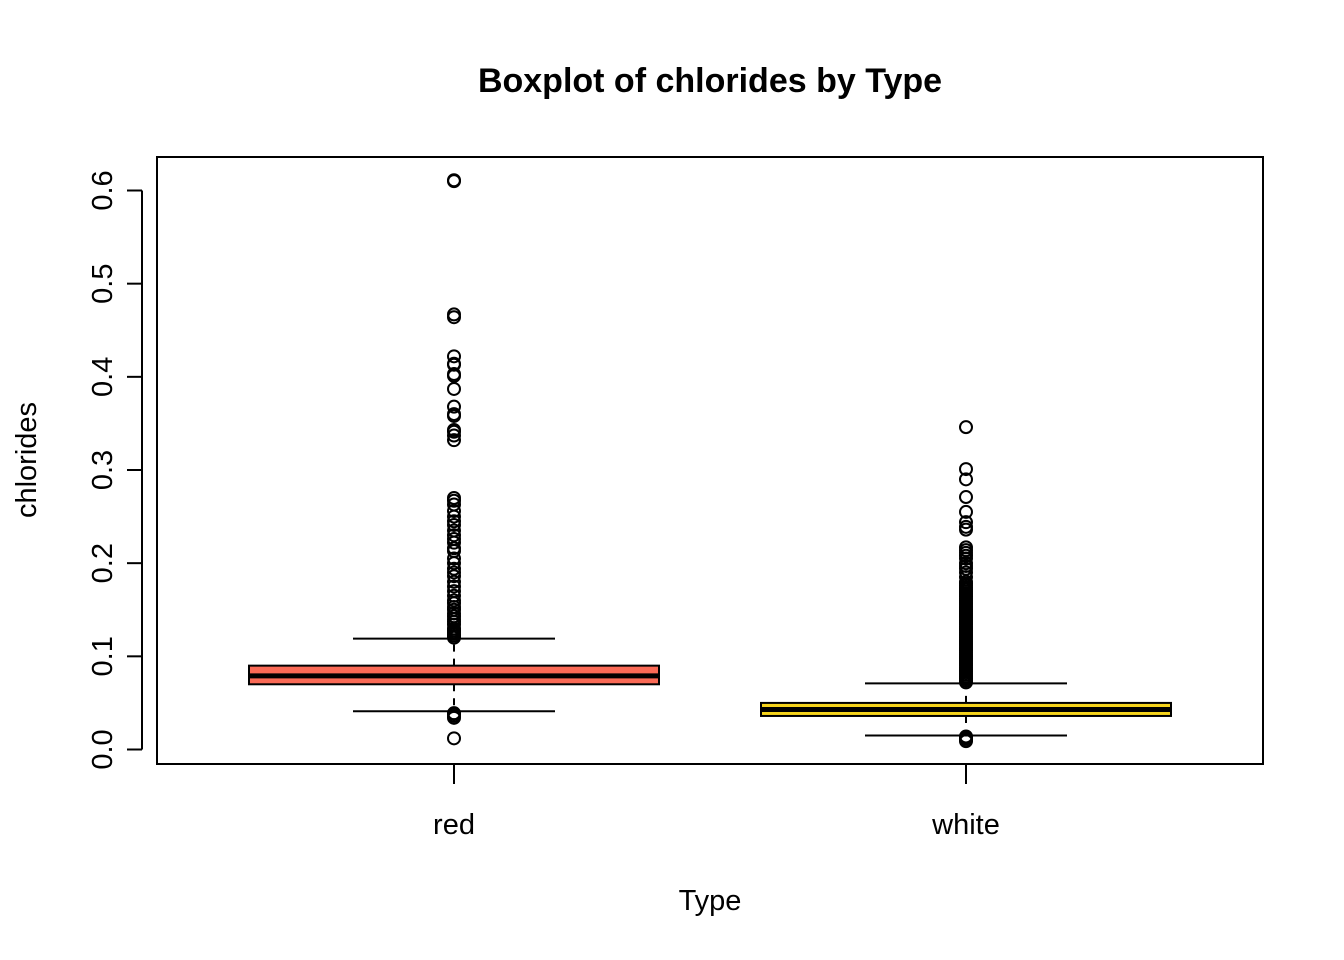 The height and width of the screenshot is (960, 1344). I want to click on y-axis: 0.0 0.1 0.2 0.3 0.4 0.5 0.6, so click(115, 470).